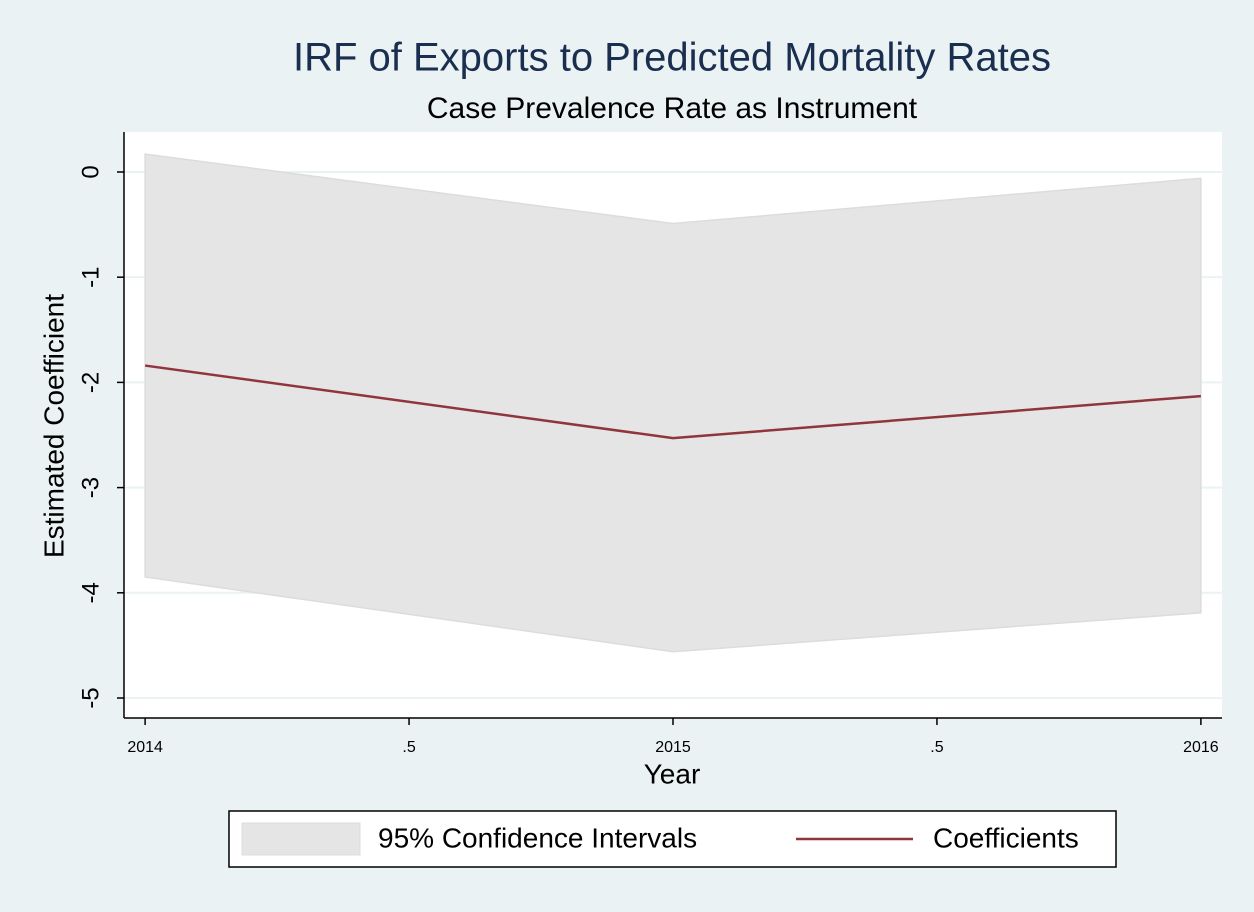 Image resolution: width=1254 pixels, height=912 pixels. What do you see at coordinates (145, 747) in the screenshot?
I see `x-tick-label: 2014` at bounding box center [145, 747].